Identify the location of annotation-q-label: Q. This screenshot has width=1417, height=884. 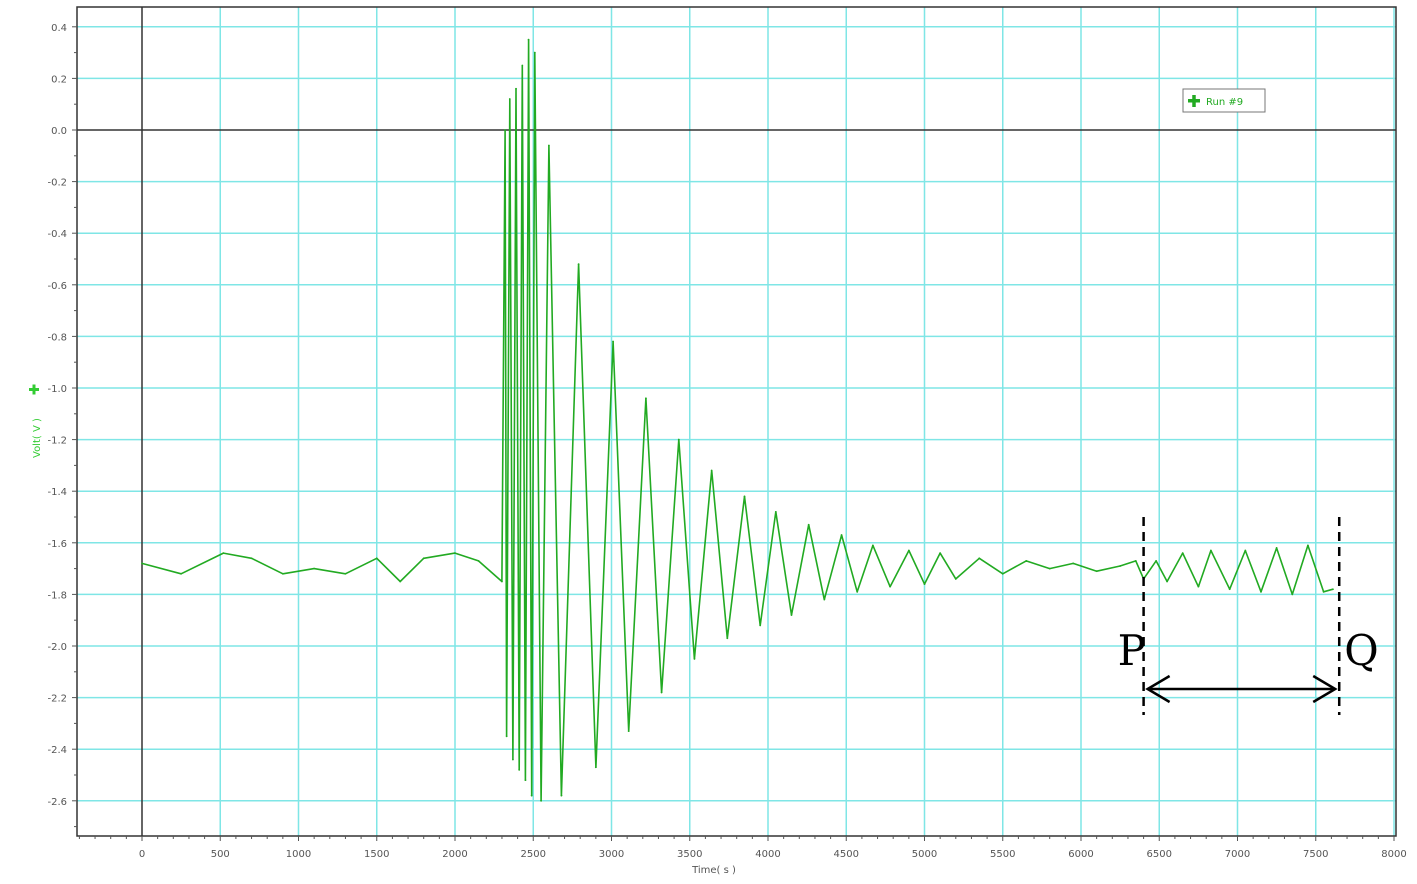
(1361, 650).